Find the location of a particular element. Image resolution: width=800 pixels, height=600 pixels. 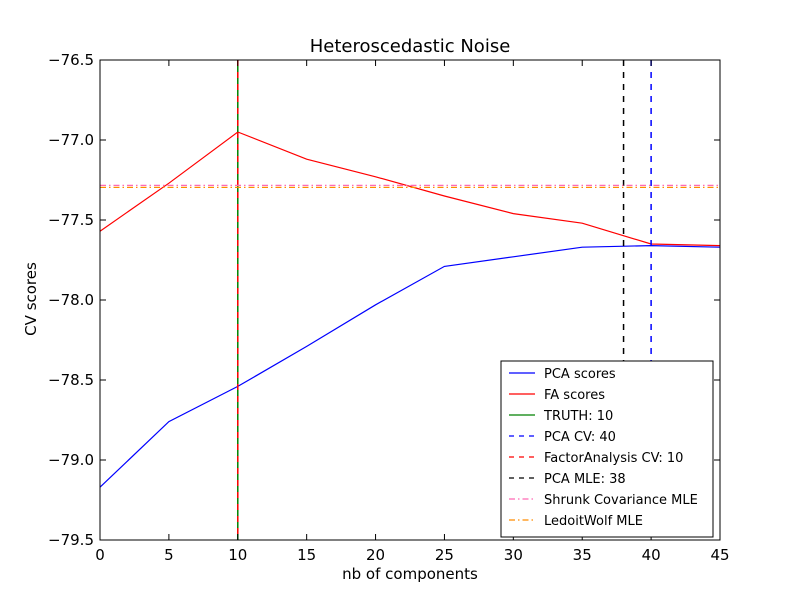

y-tick-label: −79.0 is located at coordinates (71, 460).